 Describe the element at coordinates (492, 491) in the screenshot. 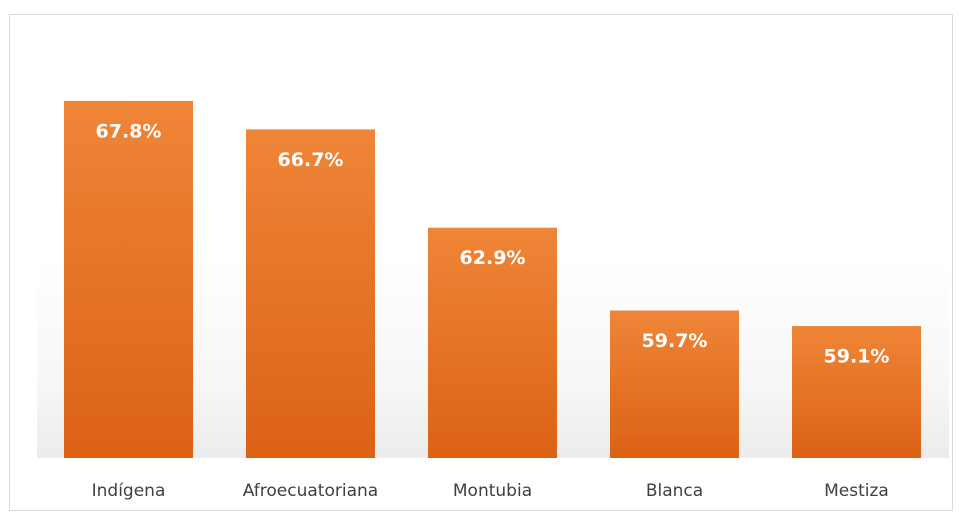

I see `x-tick-label: Montubia` at that location.